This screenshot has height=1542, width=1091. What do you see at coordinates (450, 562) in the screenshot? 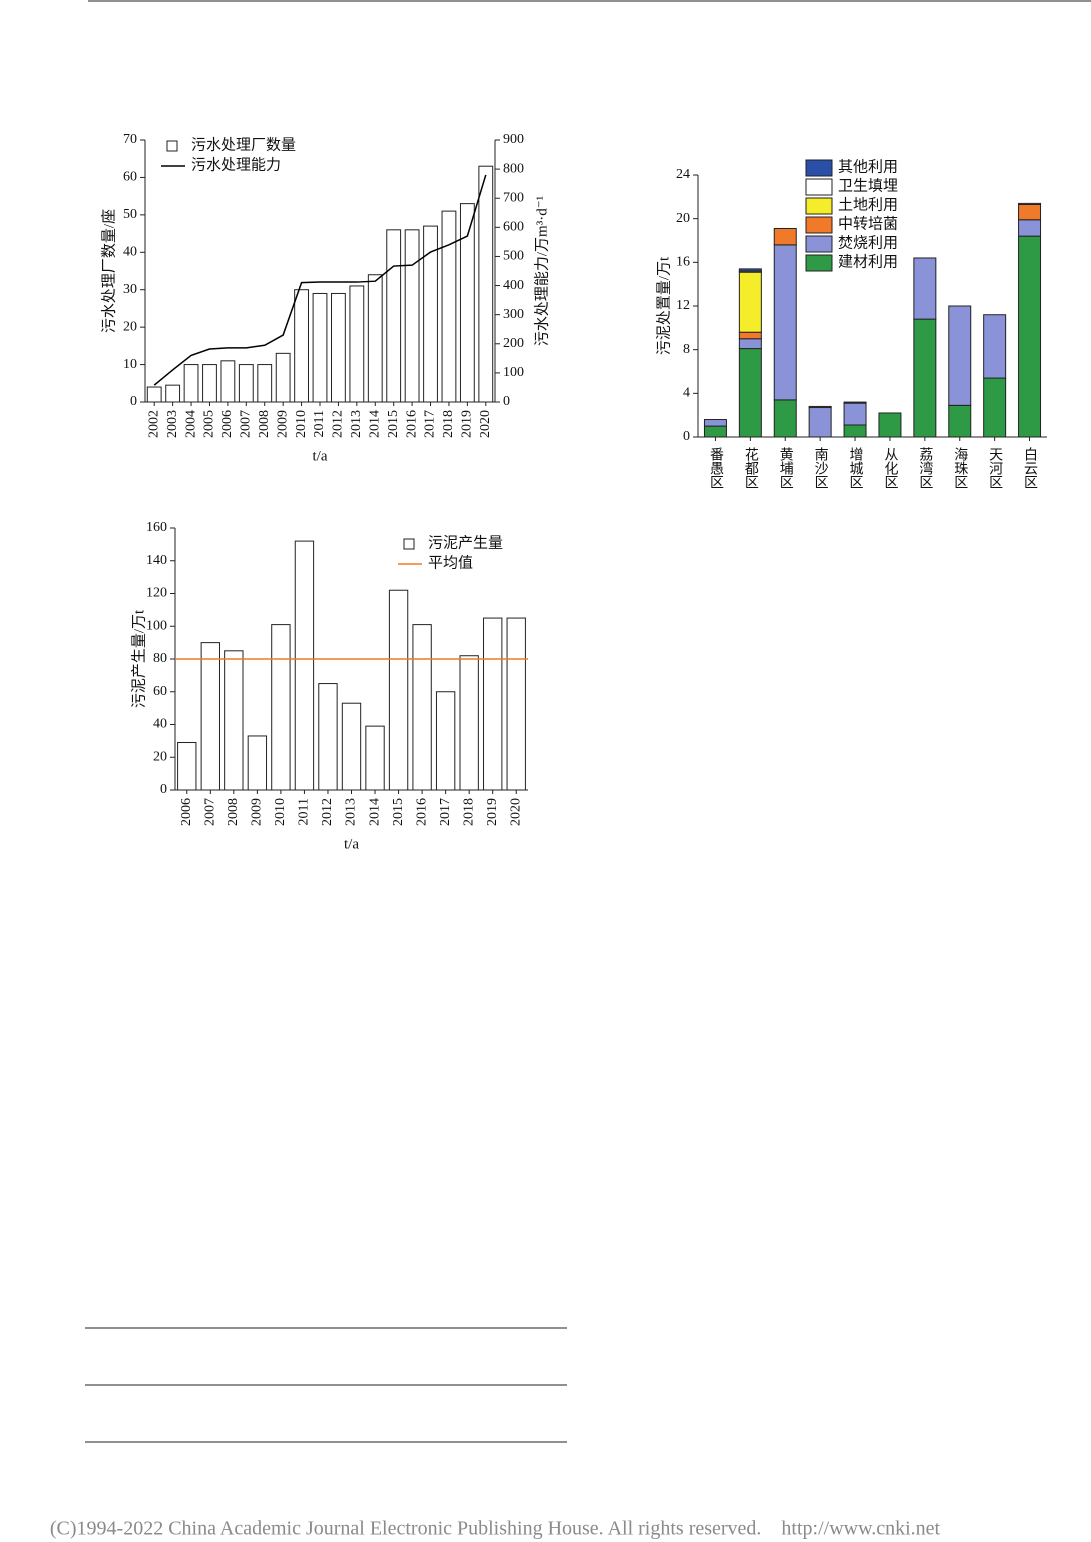
I see `legend-label: 平均值` at bounding box center [450, 562].